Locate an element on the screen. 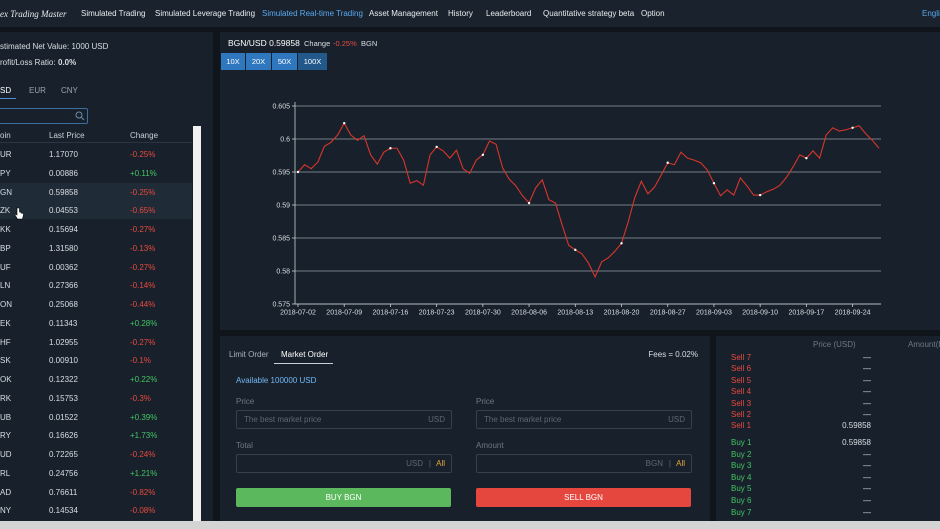 The width and height of the screenshot is (940, 529). last-price: 1.02955 is located at coordinates (63, 342).